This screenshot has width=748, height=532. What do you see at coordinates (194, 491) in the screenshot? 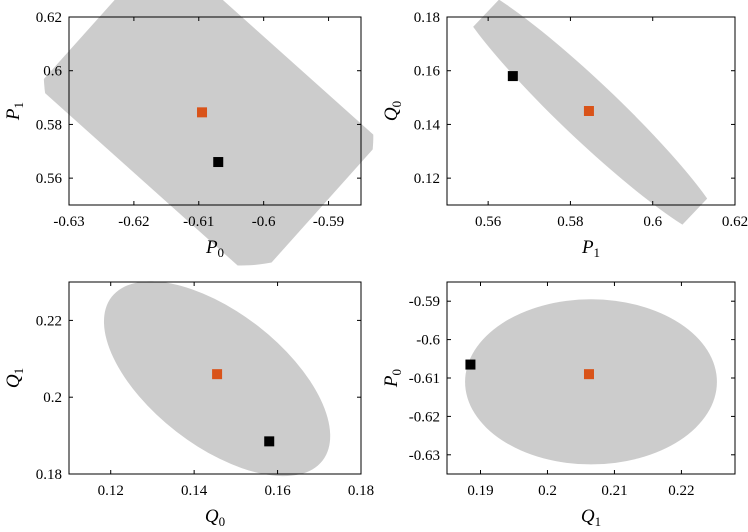
I see `x-tick-label: 0.14` at bounding box center [194, 491].